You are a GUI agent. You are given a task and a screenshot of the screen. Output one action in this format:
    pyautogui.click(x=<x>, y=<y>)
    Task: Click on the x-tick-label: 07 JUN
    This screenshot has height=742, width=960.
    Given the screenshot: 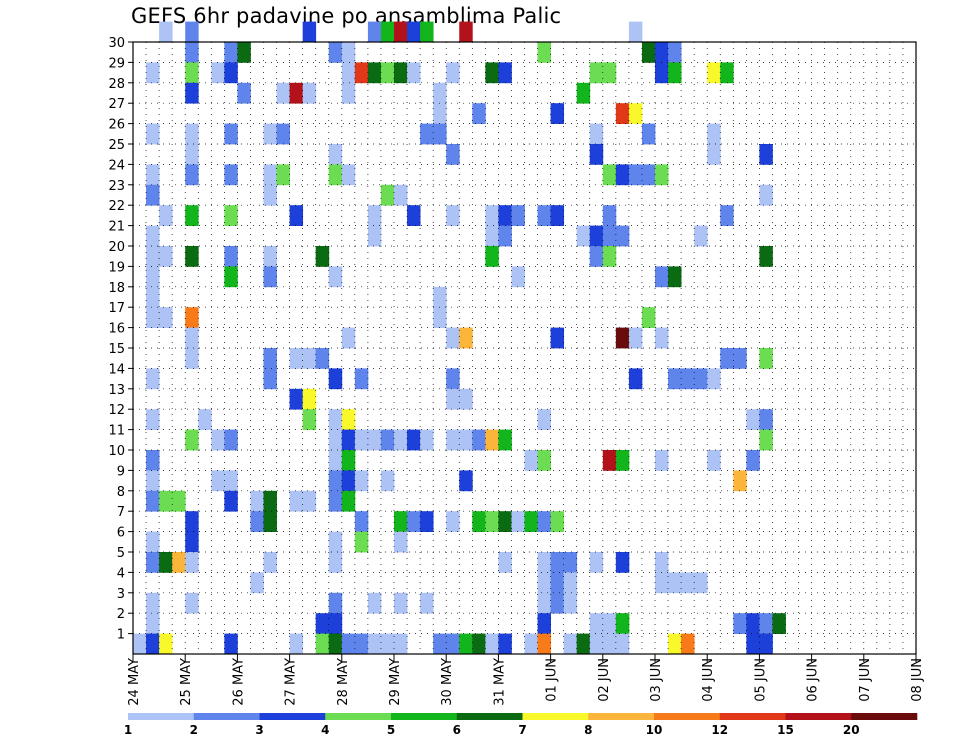 What is the action you would take?
    pyautogui.click(x=865, y=680)
    